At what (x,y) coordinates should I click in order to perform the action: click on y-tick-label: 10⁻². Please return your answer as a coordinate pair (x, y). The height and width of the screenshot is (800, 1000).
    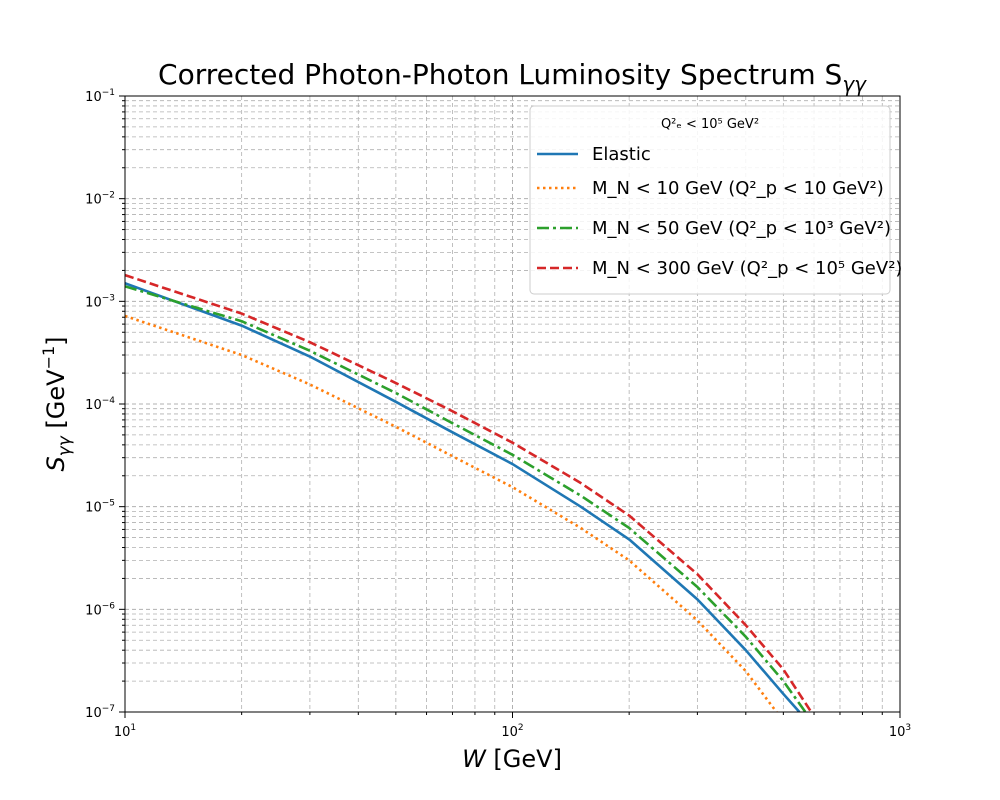
    Looking at the image, I should click on (100, 199).